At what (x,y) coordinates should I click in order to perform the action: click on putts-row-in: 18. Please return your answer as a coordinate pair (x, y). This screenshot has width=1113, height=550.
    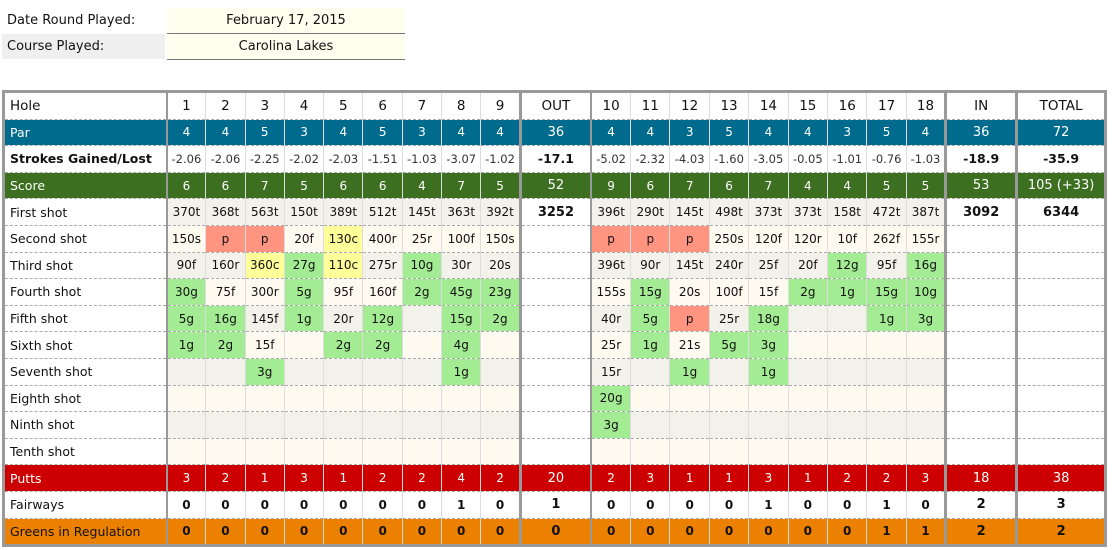
    Looking at the image, I should click on (980, 478).